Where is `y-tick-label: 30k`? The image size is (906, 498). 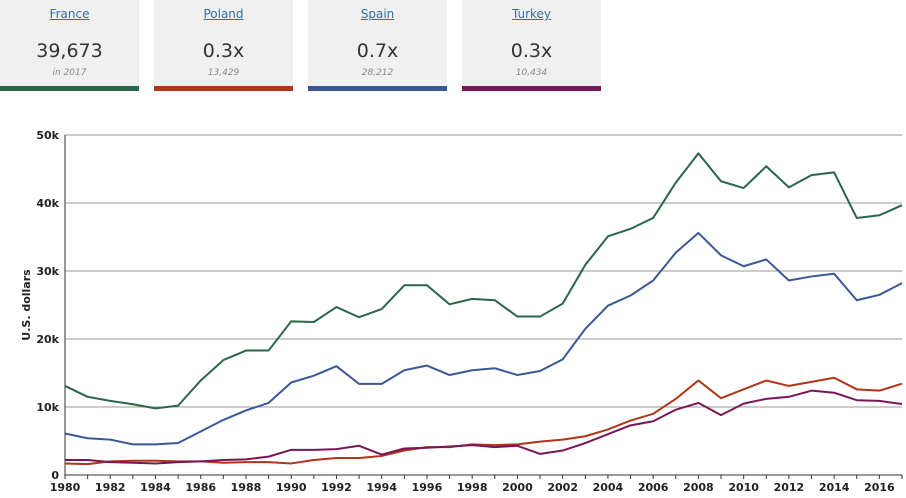 y-tick-label: 30k is located at coordinates (47, 271).